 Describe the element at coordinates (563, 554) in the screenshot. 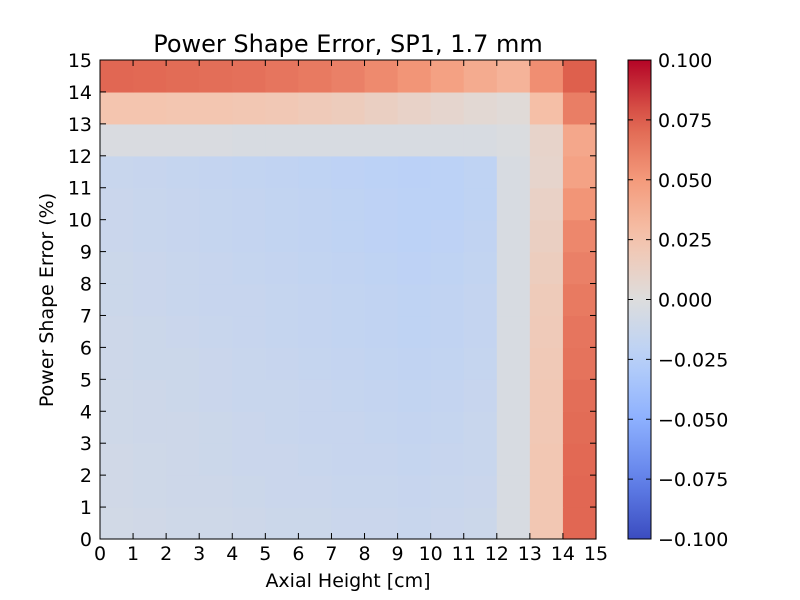

I see `x-tick-label: 14` at that location.